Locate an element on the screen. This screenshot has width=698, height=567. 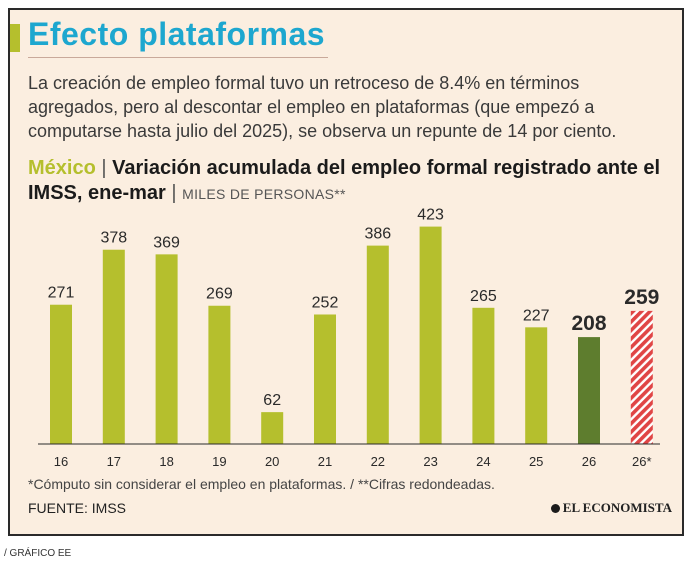
value-label-20: 62 is located at coordinates (272, 400).